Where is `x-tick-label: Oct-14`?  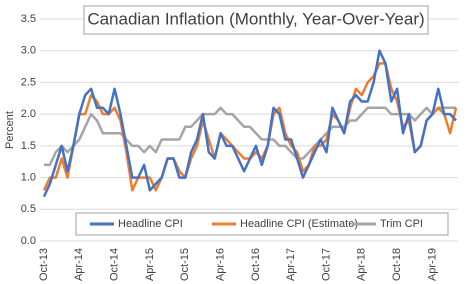 x-tick-label: Oct-14 is located at coordinates (115, 264).